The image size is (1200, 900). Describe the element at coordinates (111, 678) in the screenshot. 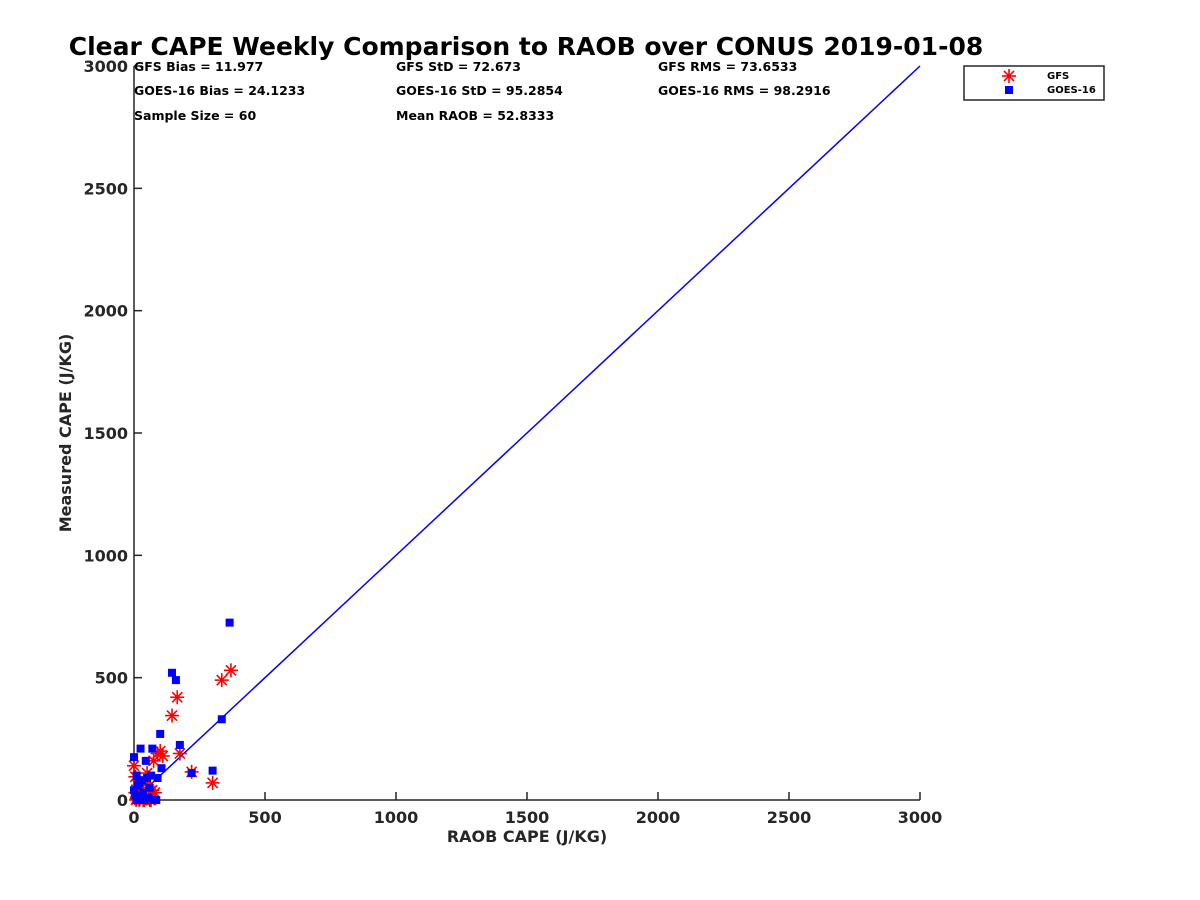

I see `y-tick-label: 500` at that location.